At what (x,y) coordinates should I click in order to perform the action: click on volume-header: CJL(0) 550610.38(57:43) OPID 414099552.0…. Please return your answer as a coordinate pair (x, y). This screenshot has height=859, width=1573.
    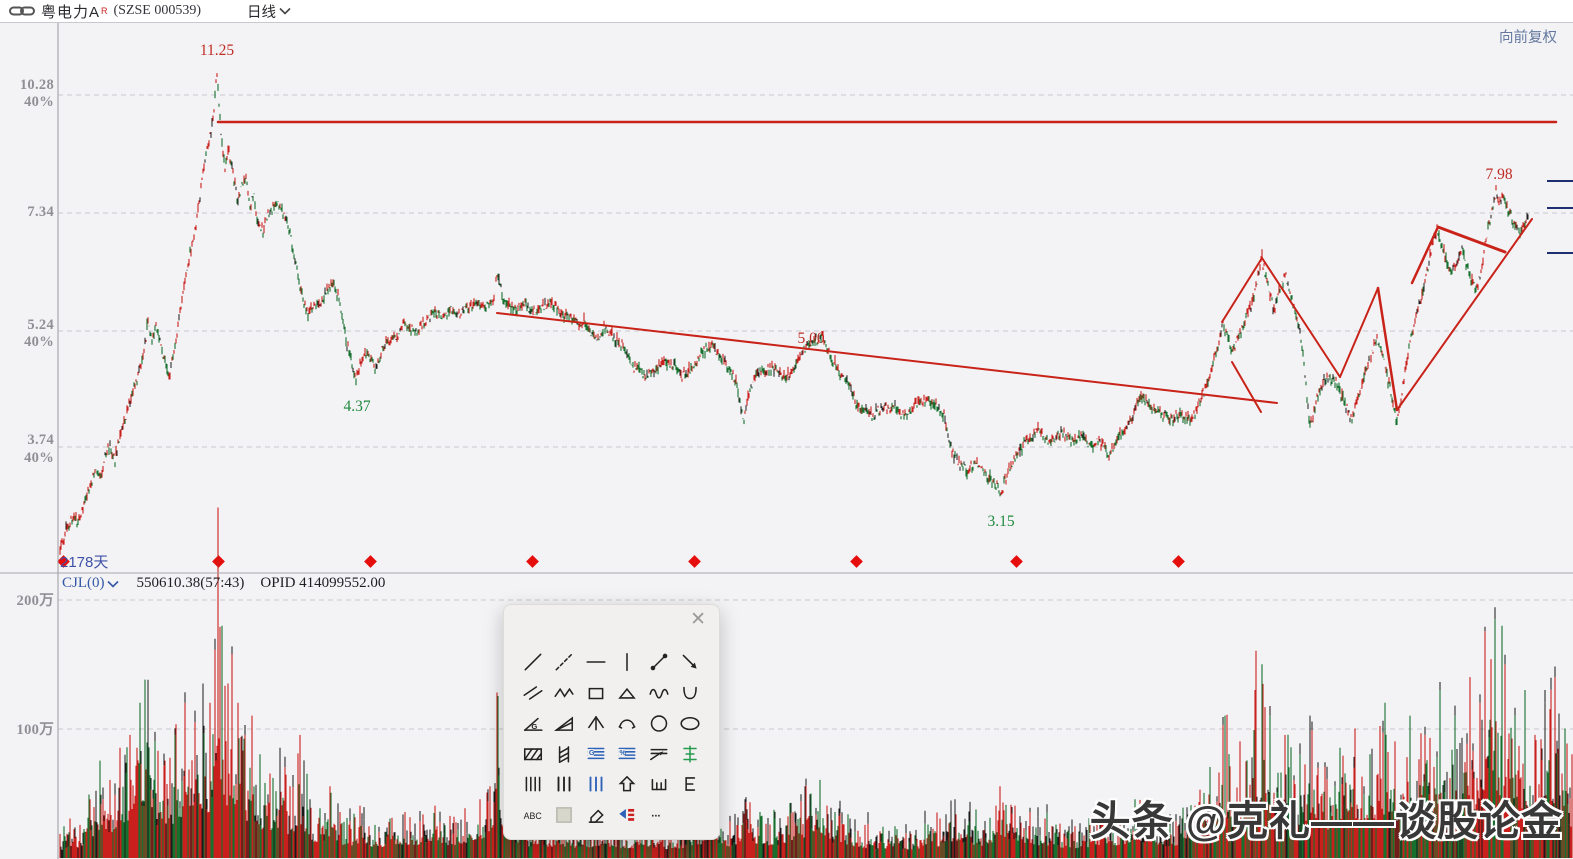
    Looking at the image, I should click on (223, 583).